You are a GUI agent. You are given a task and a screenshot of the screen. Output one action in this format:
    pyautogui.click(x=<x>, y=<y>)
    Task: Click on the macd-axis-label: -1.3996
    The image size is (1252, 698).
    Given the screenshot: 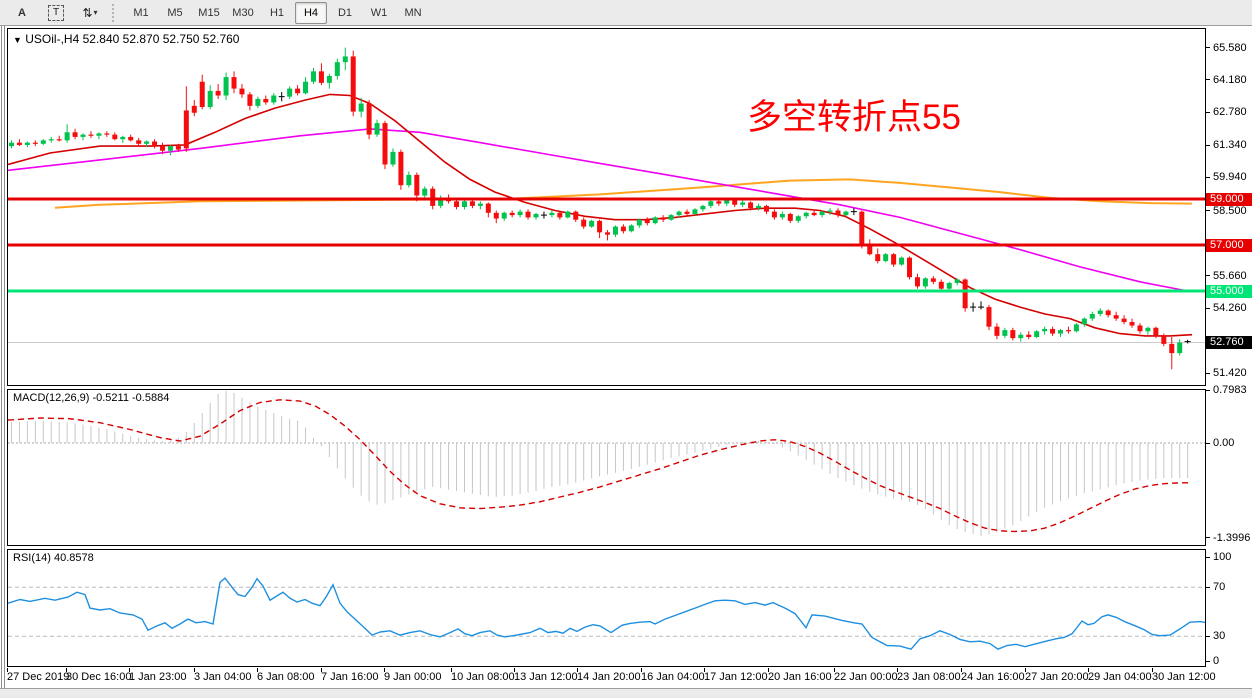 What is the action you would take?
    pyautogui.click(x=1232, y=537)
    